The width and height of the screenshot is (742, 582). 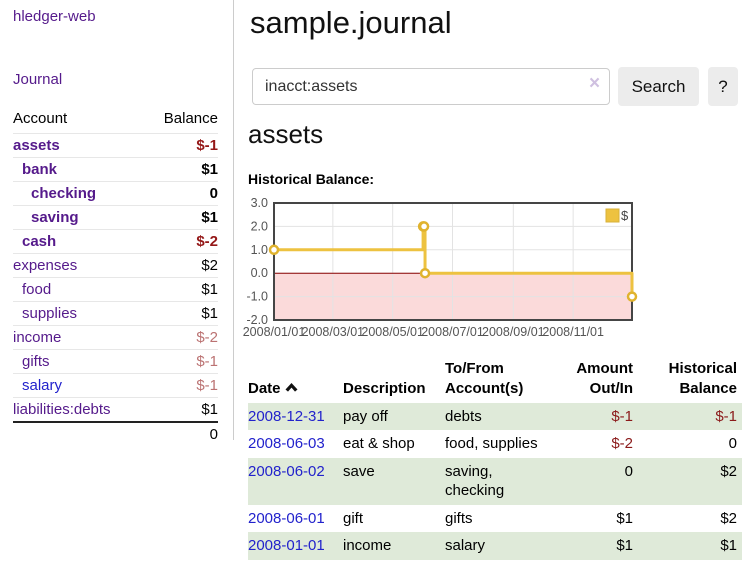 I want to click on svg-text: 2008/09/01, so click(x=513, y=332).